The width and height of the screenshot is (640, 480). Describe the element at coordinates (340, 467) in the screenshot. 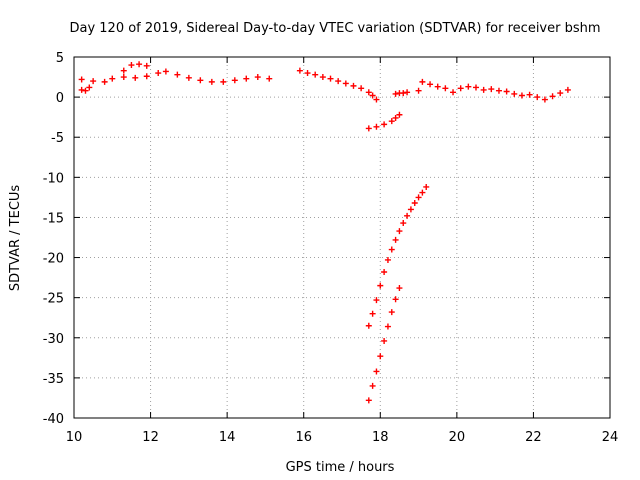

I see `x-axis-title: GPS time / hours` at that location.